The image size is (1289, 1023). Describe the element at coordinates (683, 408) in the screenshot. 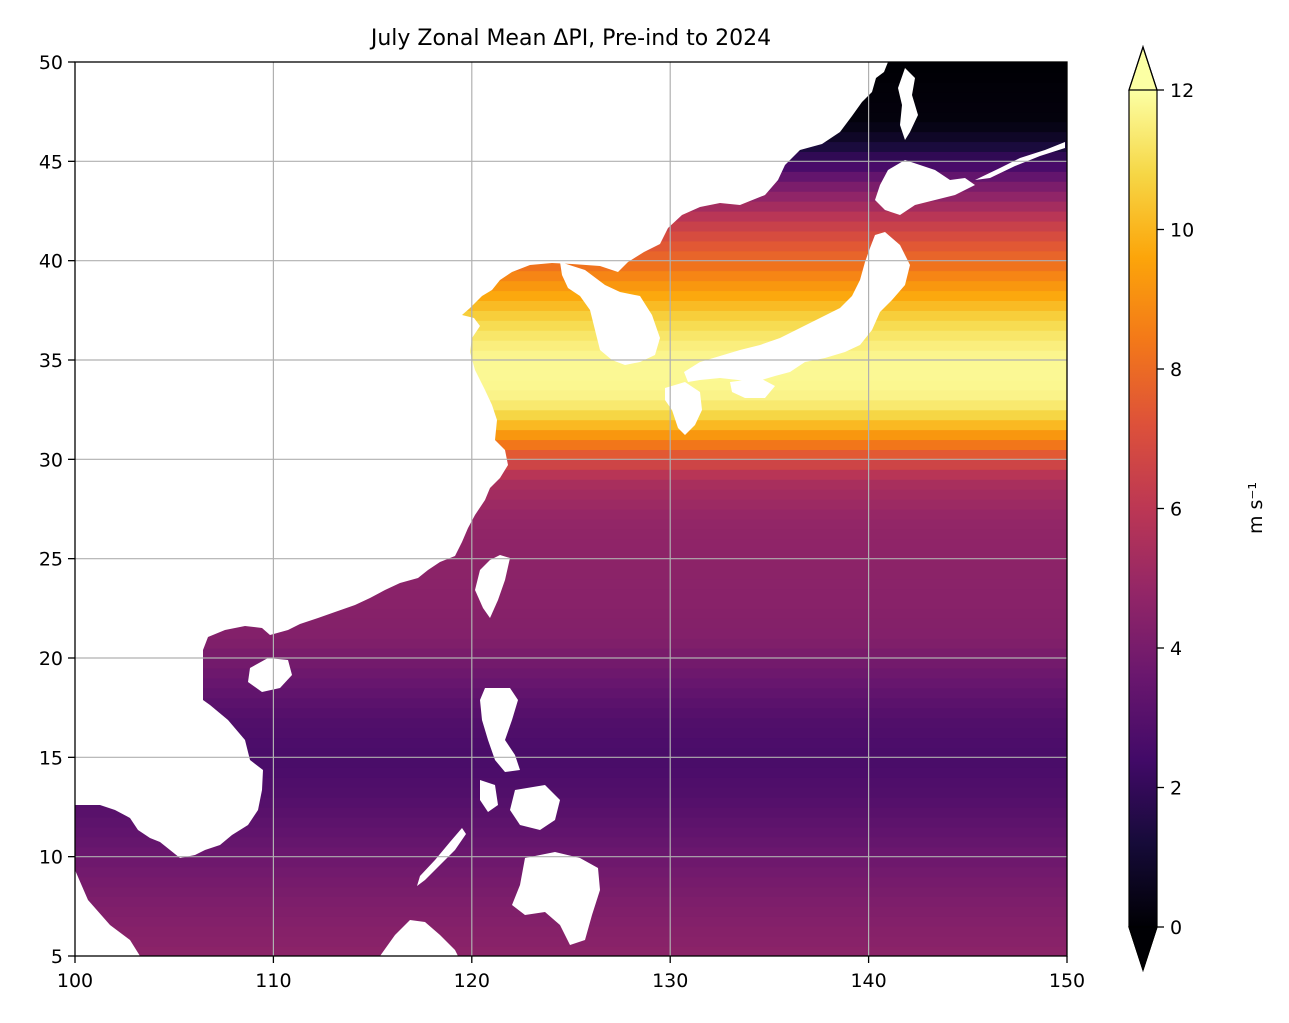

I see `land-kyushu` at that location.